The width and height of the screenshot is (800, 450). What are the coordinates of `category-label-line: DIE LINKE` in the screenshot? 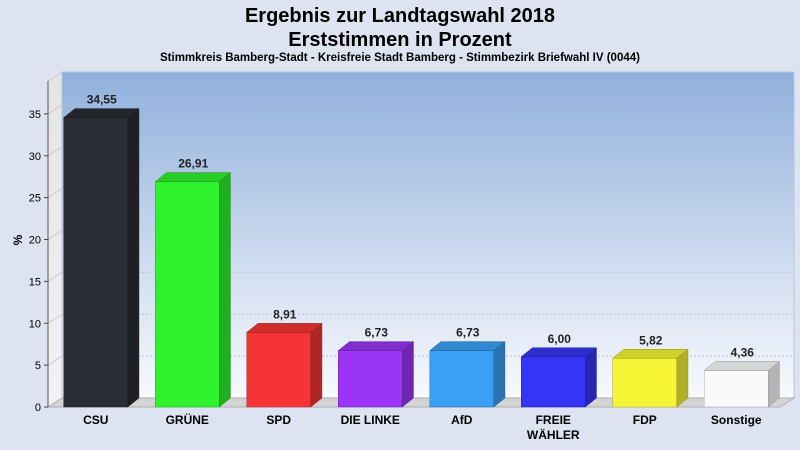 It's located at (370, 420).